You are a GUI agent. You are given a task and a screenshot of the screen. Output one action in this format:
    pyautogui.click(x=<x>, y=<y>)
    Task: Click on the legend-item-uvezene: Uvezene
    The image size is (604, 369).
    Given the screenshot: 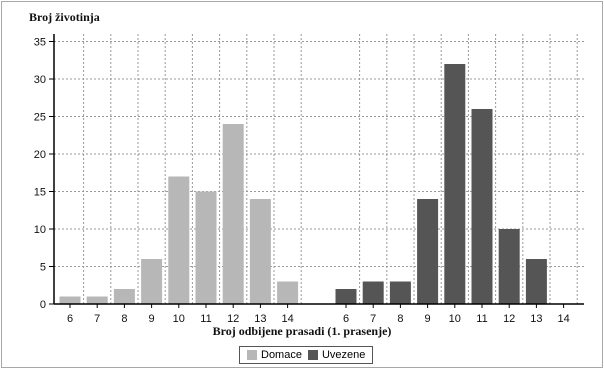 What is the action you would take?
    pyautogui.click(x=336, y=355)
    